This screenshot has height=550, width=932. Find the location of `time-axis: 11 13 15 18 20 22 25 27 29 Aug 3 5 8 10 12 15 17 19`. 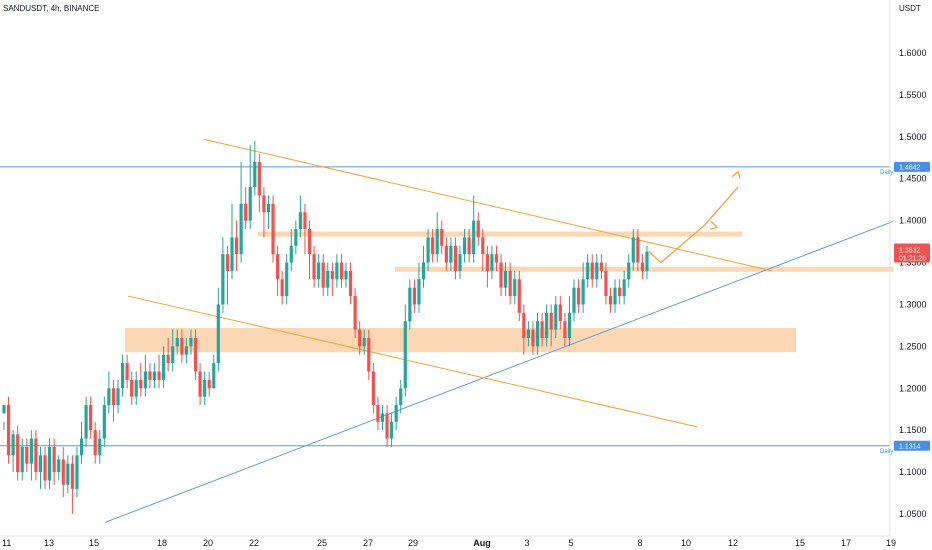

time-axis: 11 13 15 18 20 22 25 27 29 Aug 3 5 8 10 12 15 17 19 is located at coordinates (449, 543).